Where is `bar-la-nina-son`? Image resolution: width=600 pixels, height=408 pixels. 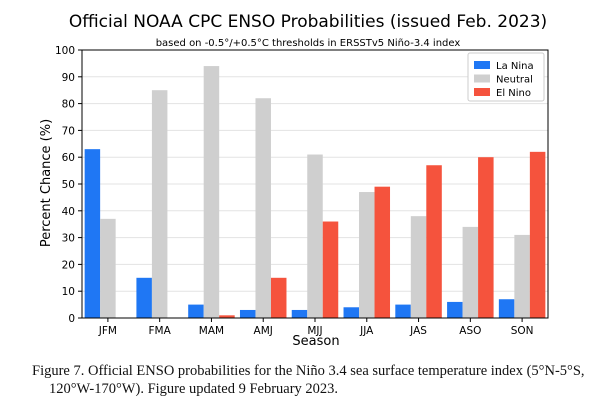
bar-la-nina-son is located at coordinates (506, 308).